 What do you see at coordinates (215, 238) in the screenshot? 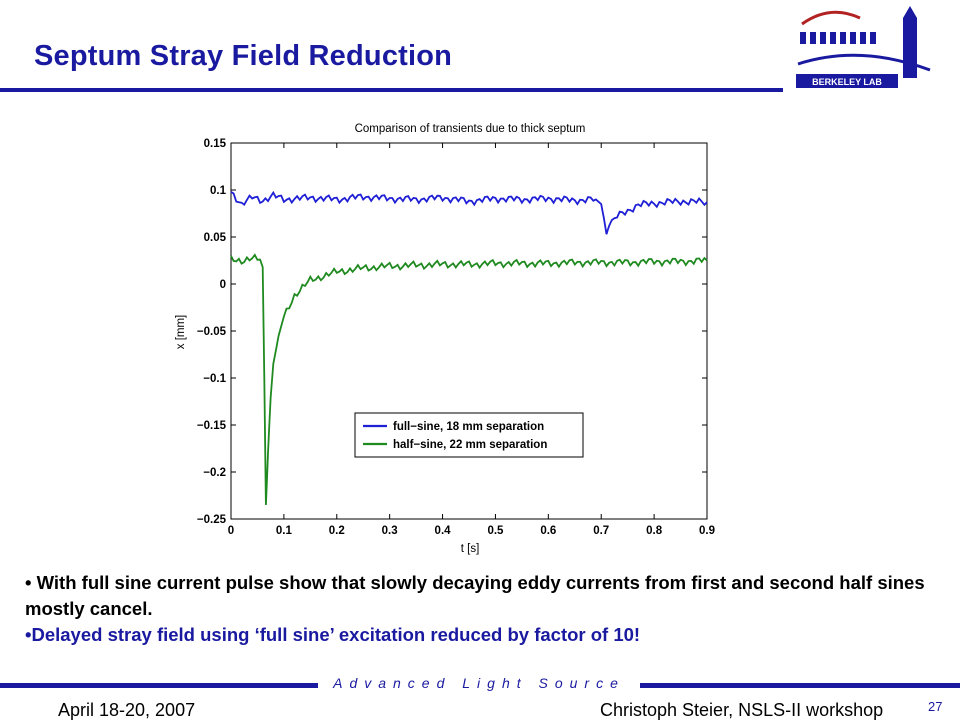
I see `y-tick-label: 0.05` at bounding box center [215, 238].